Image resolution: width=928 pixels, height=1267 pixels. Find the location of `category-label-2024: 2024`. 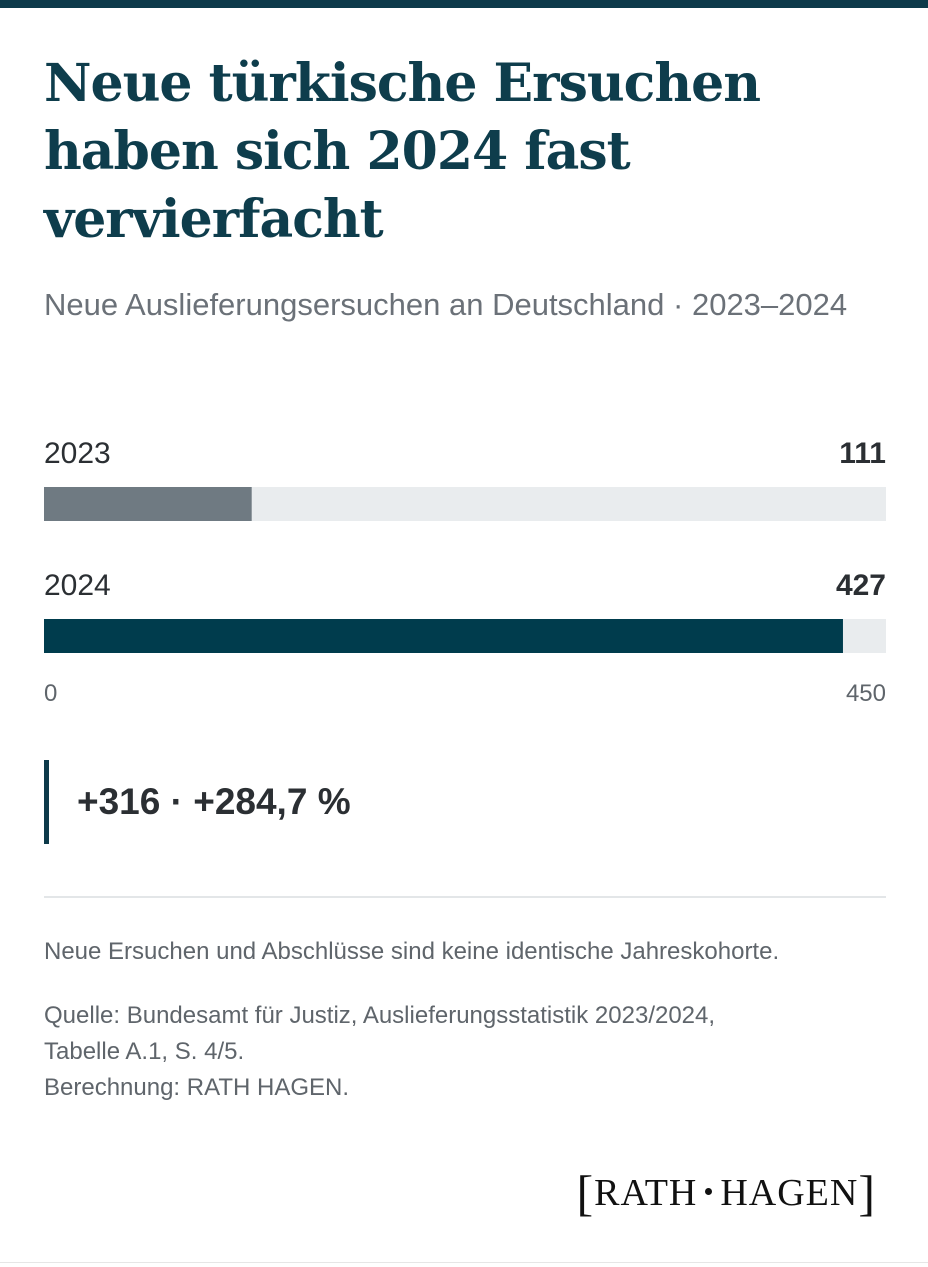

category-label-2024: 2024 is located at coordinates (77, 585).